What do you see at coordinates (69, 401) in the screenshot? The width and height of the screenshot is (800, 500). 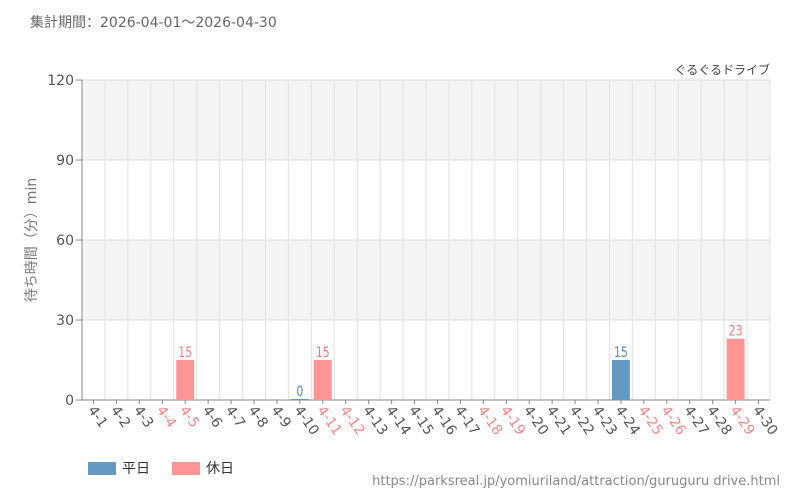 I see `y-tick-label: 0` at bounding box center [69, 401].